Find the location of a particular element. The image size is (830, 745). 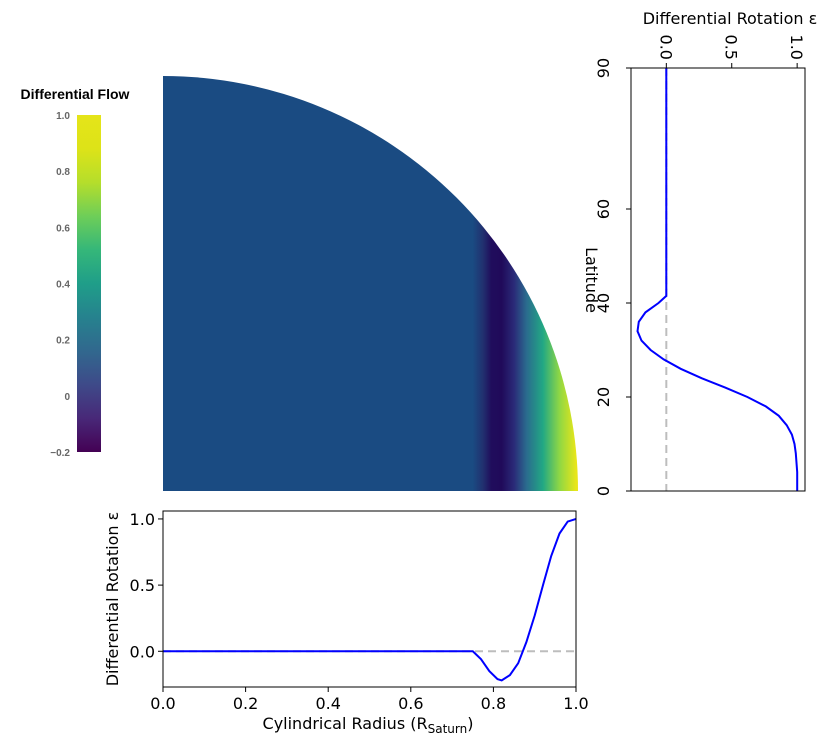

latitude-axes-frame is located at coordinates (718, 279).